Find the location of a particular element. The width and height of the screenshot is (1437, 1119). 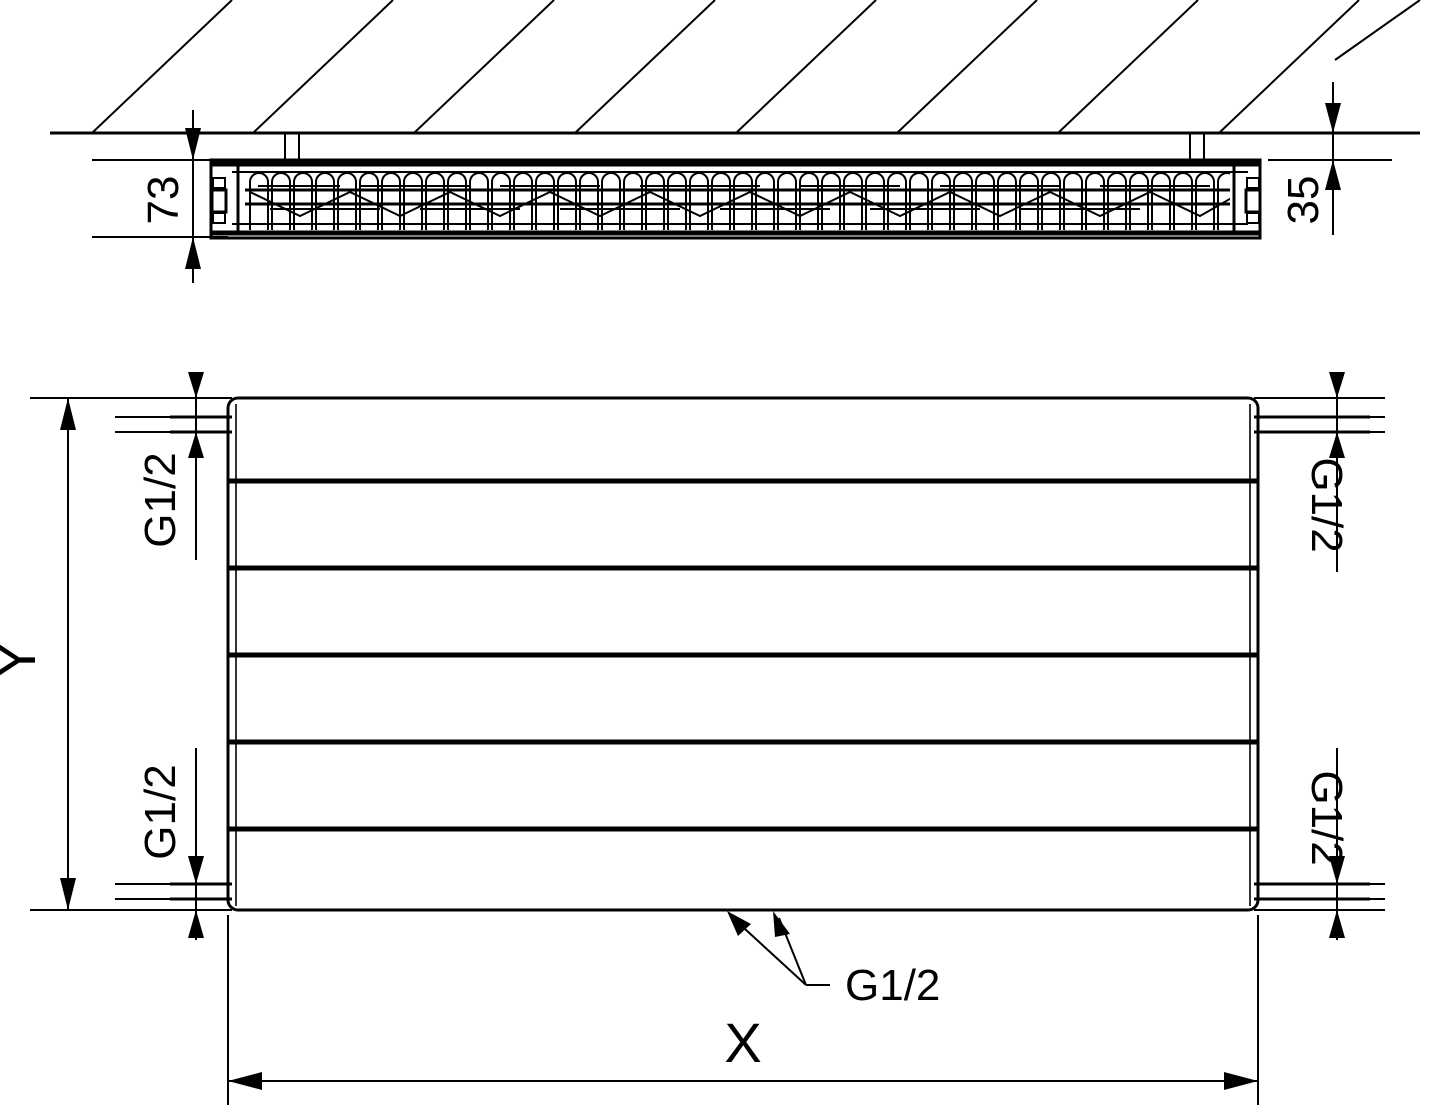

convector-fin-pattern is located at coordinates (737, 201).